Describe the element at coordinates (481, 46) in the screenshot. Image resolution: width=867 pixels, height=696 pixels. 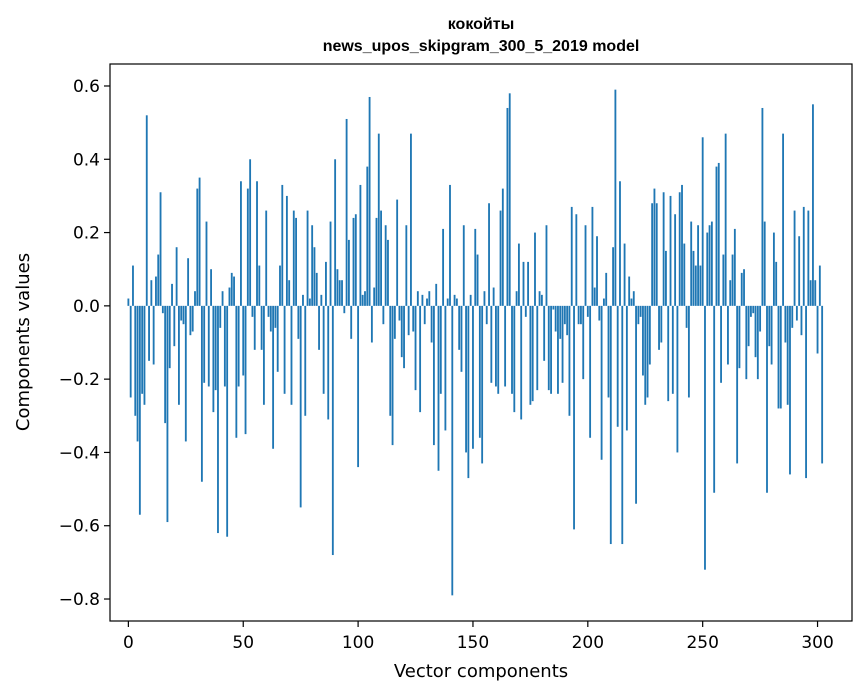
I see `chart-subtitle: news_upos_skipgram_300_5_2019 model` at that location.